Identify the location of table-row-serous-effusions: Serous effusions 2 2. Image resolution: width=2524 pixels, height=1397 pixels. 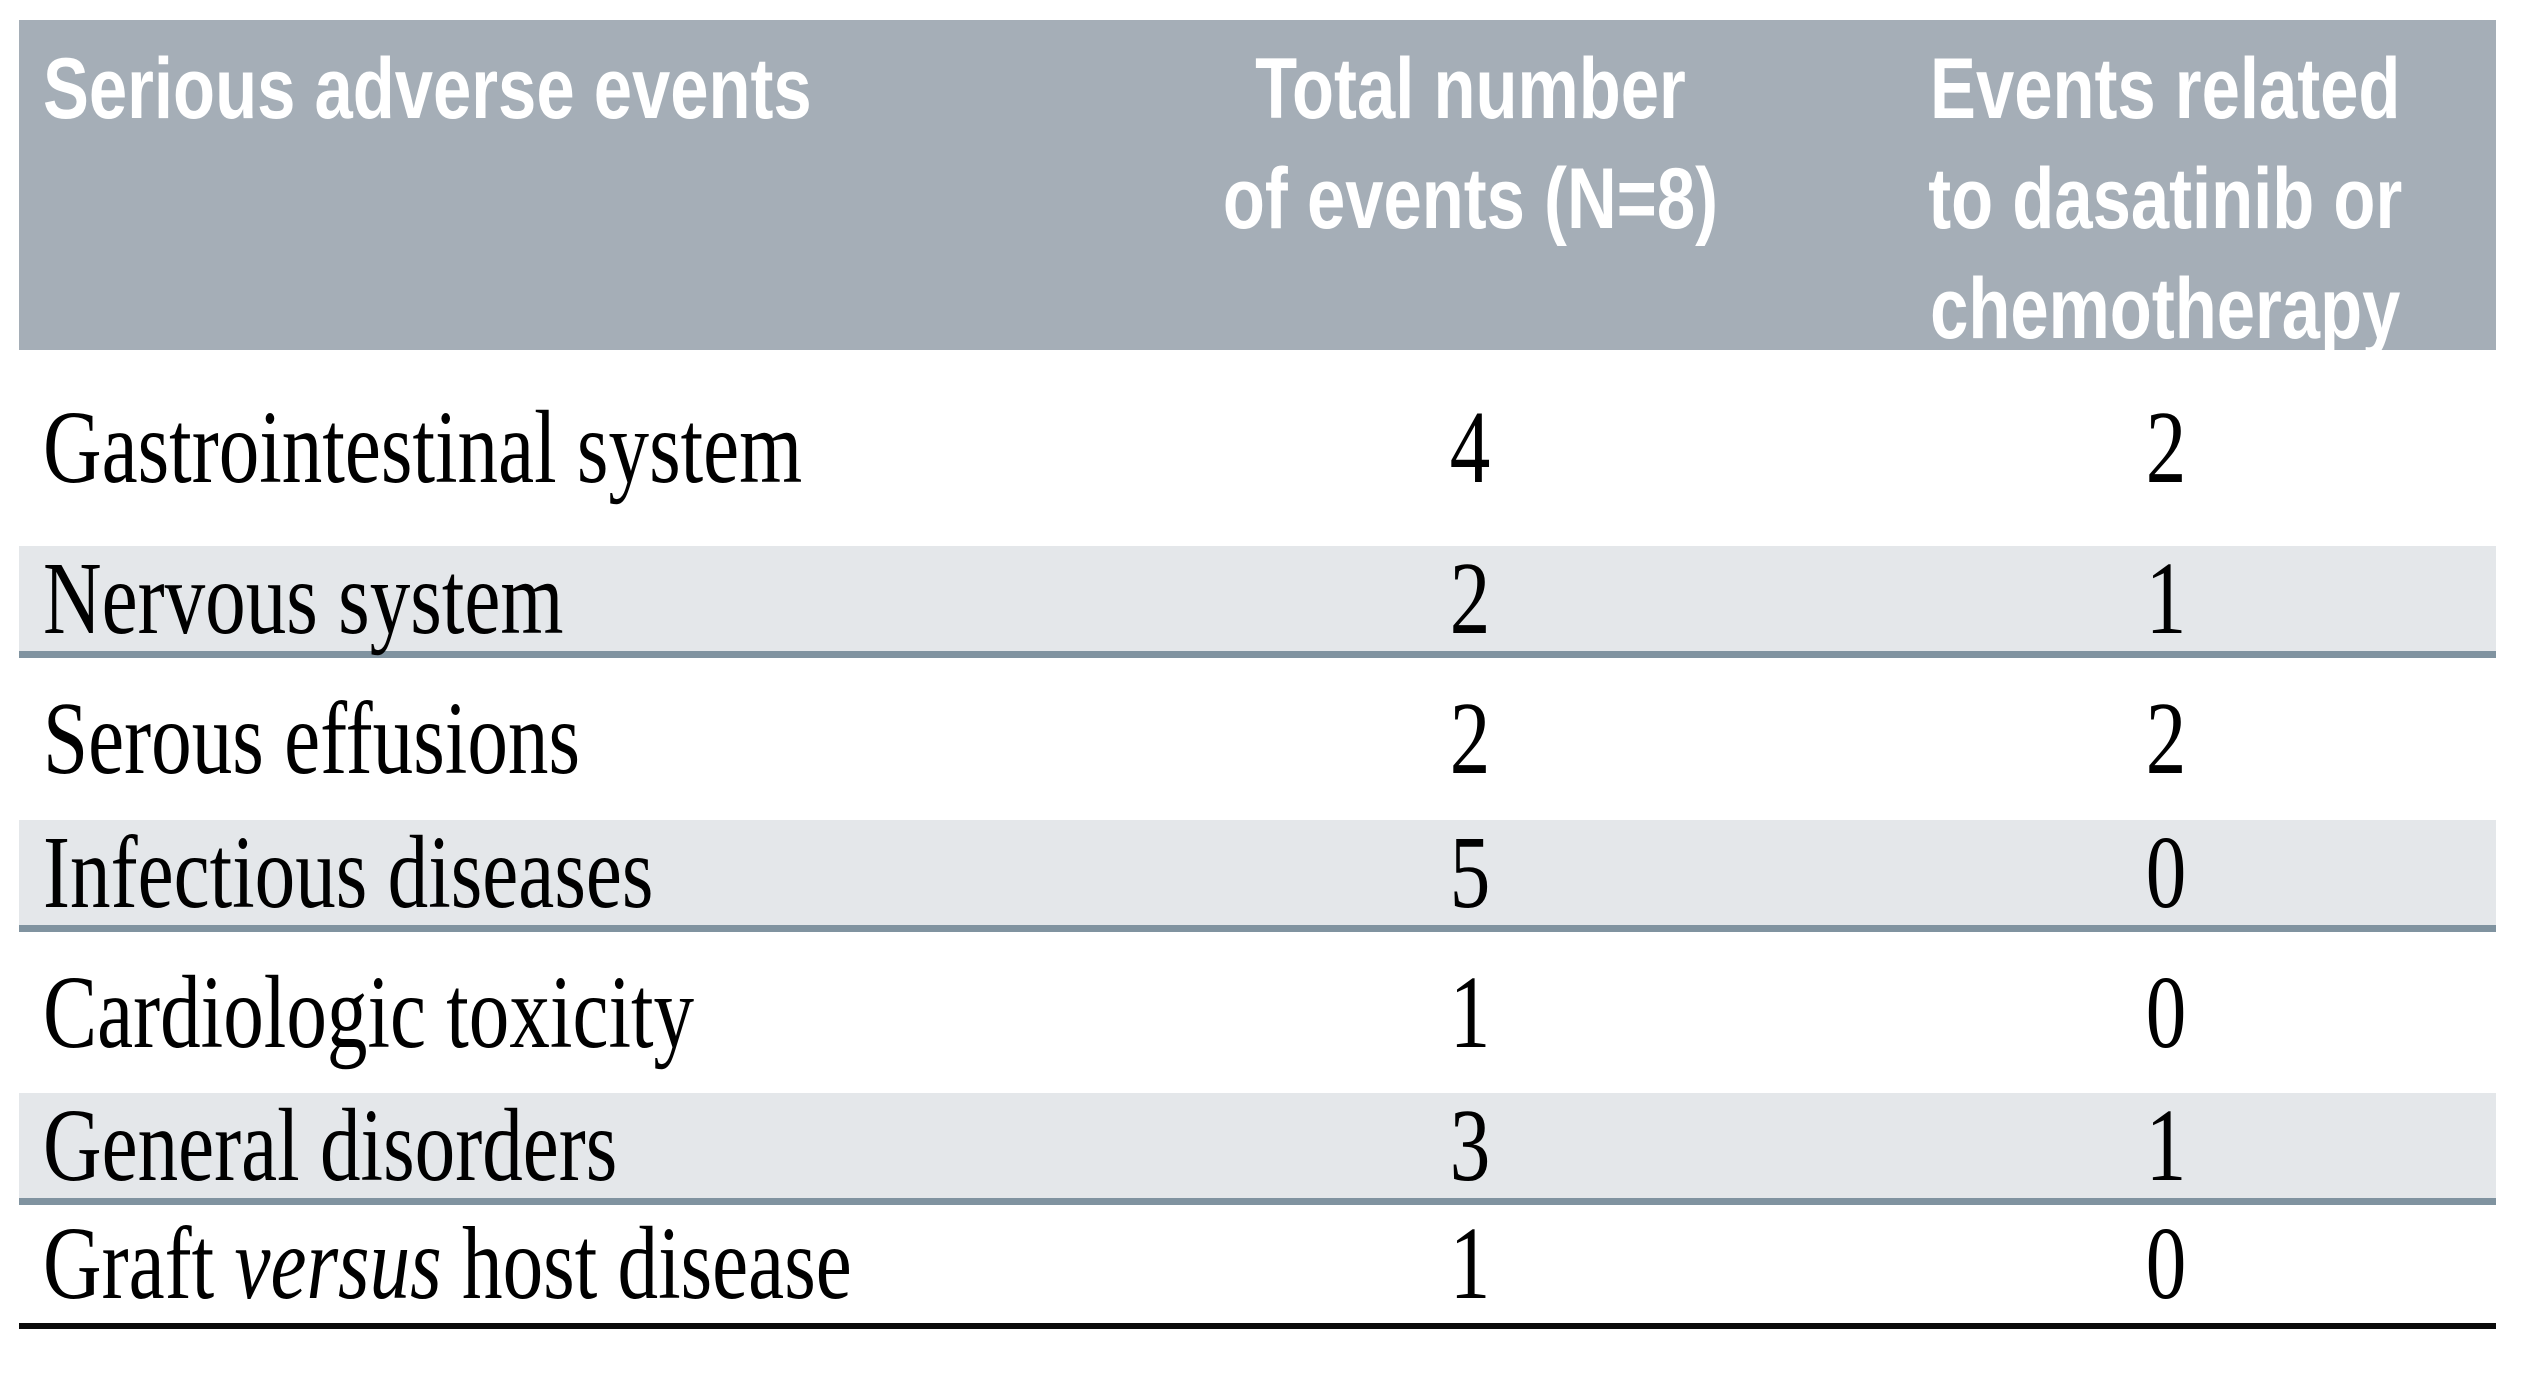
(1257, 739).